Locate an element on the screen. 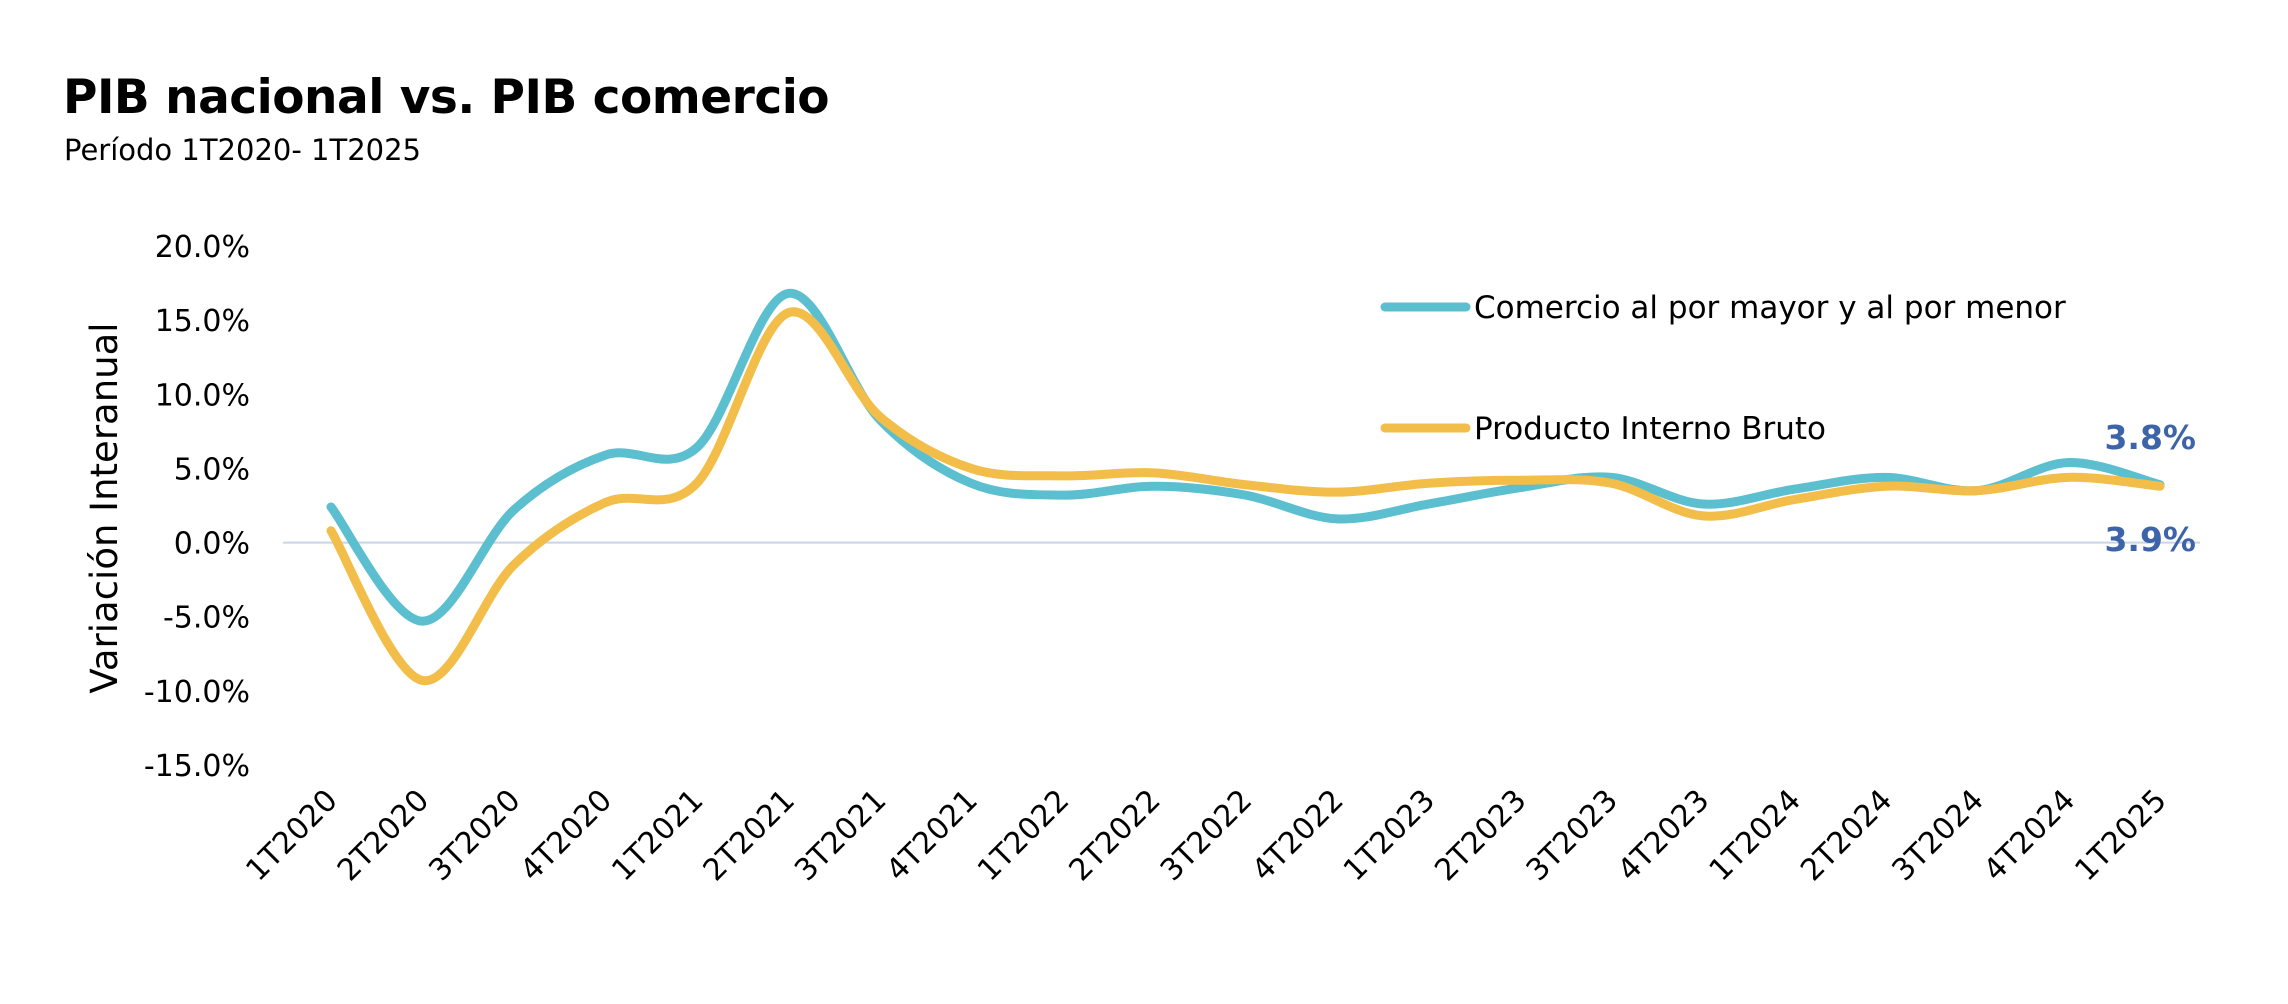 Image resolution: width=2288 pixels, height=1004 pixels. x-tick-label: 4T2022 is located at coordinates (1297, 835).